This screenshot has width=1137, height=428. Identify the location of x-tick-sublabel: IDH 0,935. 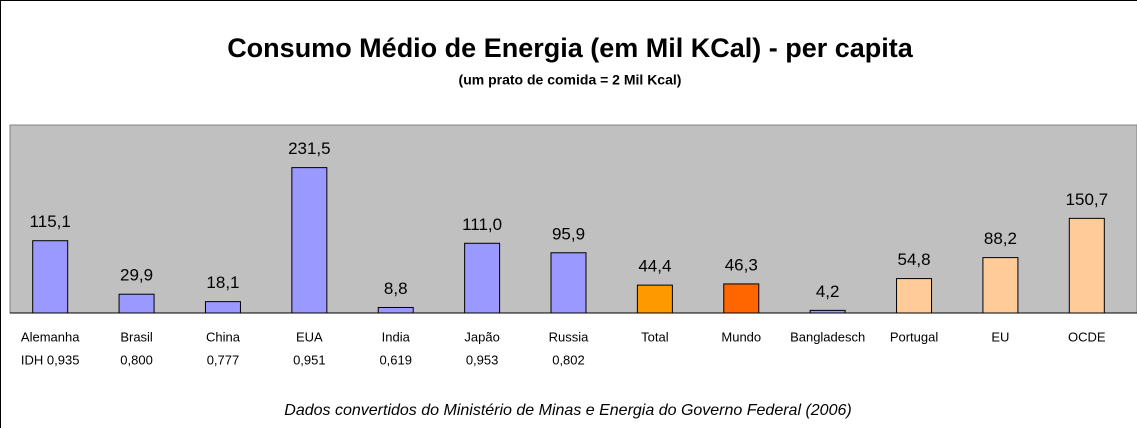
(50, 359).